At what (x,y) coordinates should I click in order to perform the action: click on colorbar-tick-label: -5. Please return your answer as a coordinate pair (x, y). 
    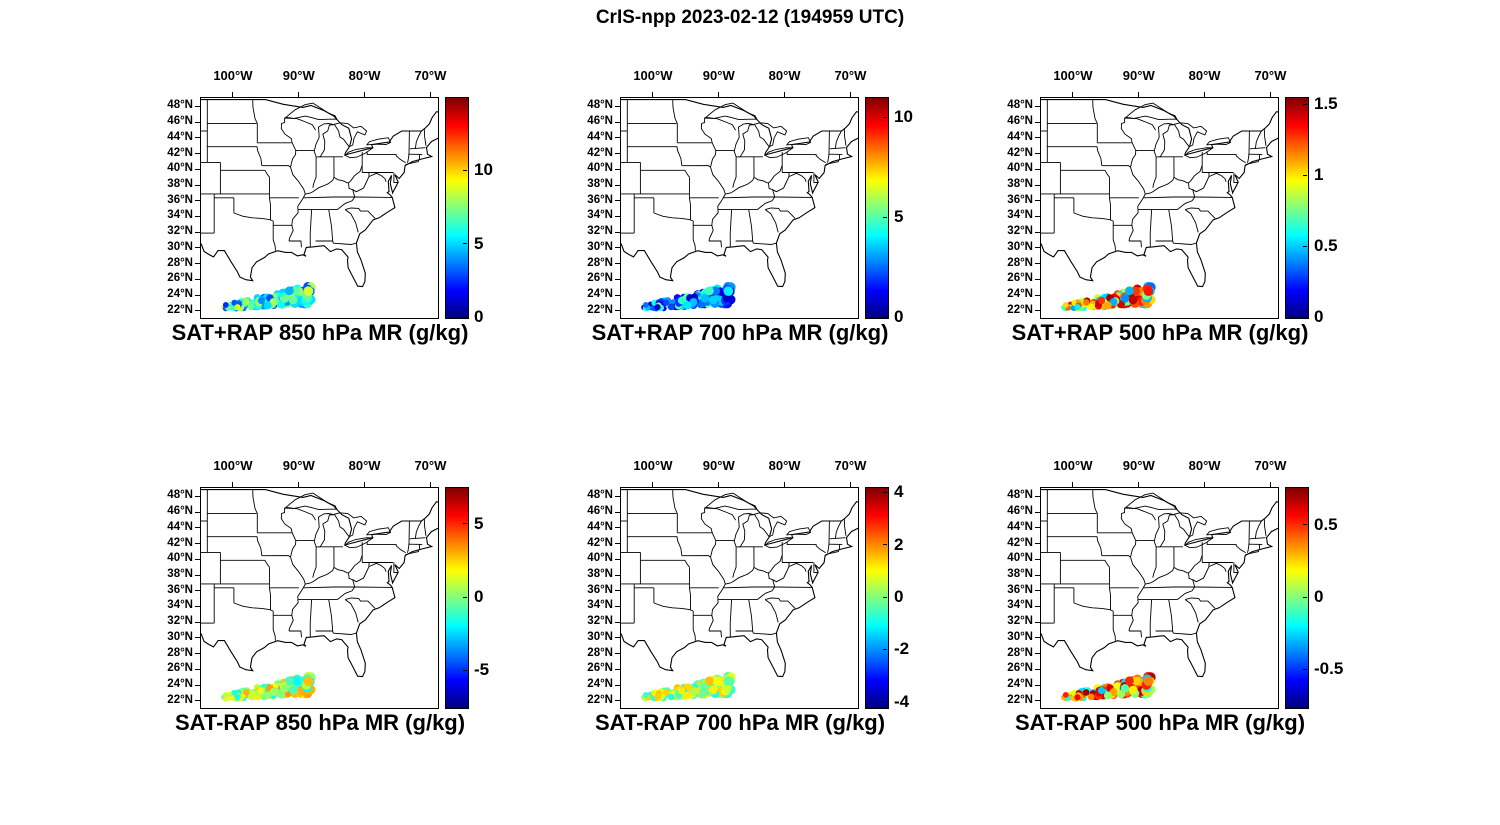
    Looking at the image, I should click on (482, 670).